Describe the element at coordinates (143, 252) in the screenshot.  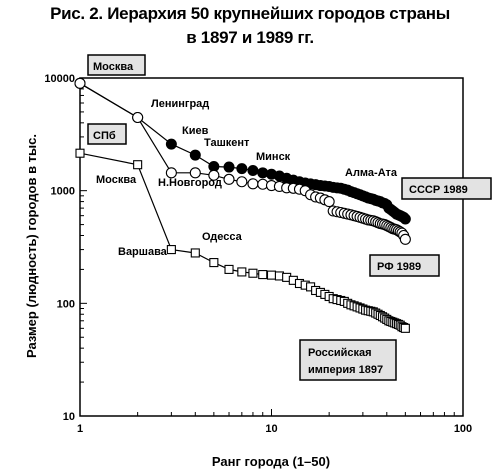
I see `label-warsaw: Варшава` at that location.